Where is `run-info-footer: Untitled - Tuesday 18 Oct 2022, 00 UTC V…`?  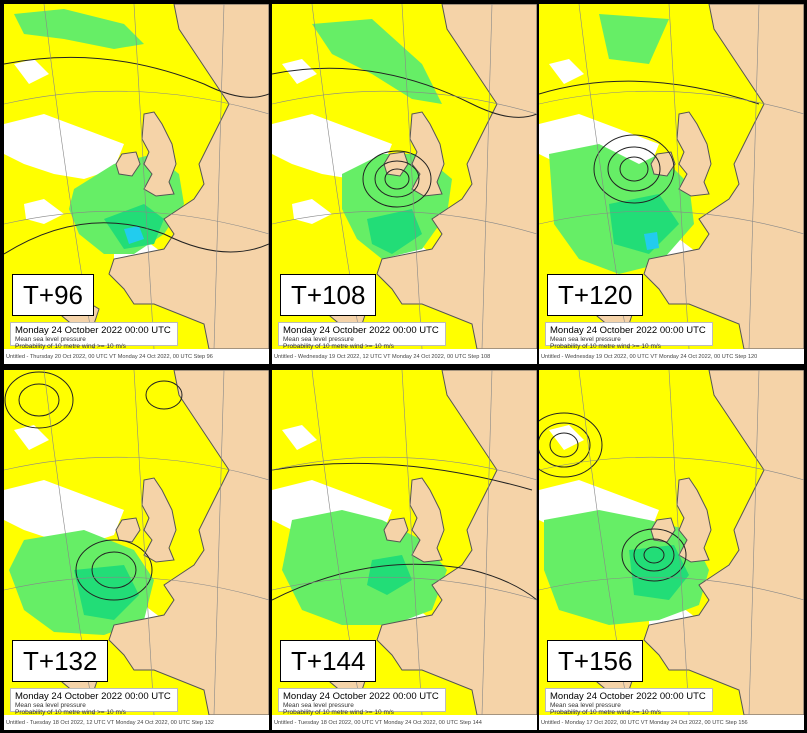 run-info-footer: Untitled - Tuesday 18 Oct 2022, 00 UTC V… is located at coordinates (378, 723).